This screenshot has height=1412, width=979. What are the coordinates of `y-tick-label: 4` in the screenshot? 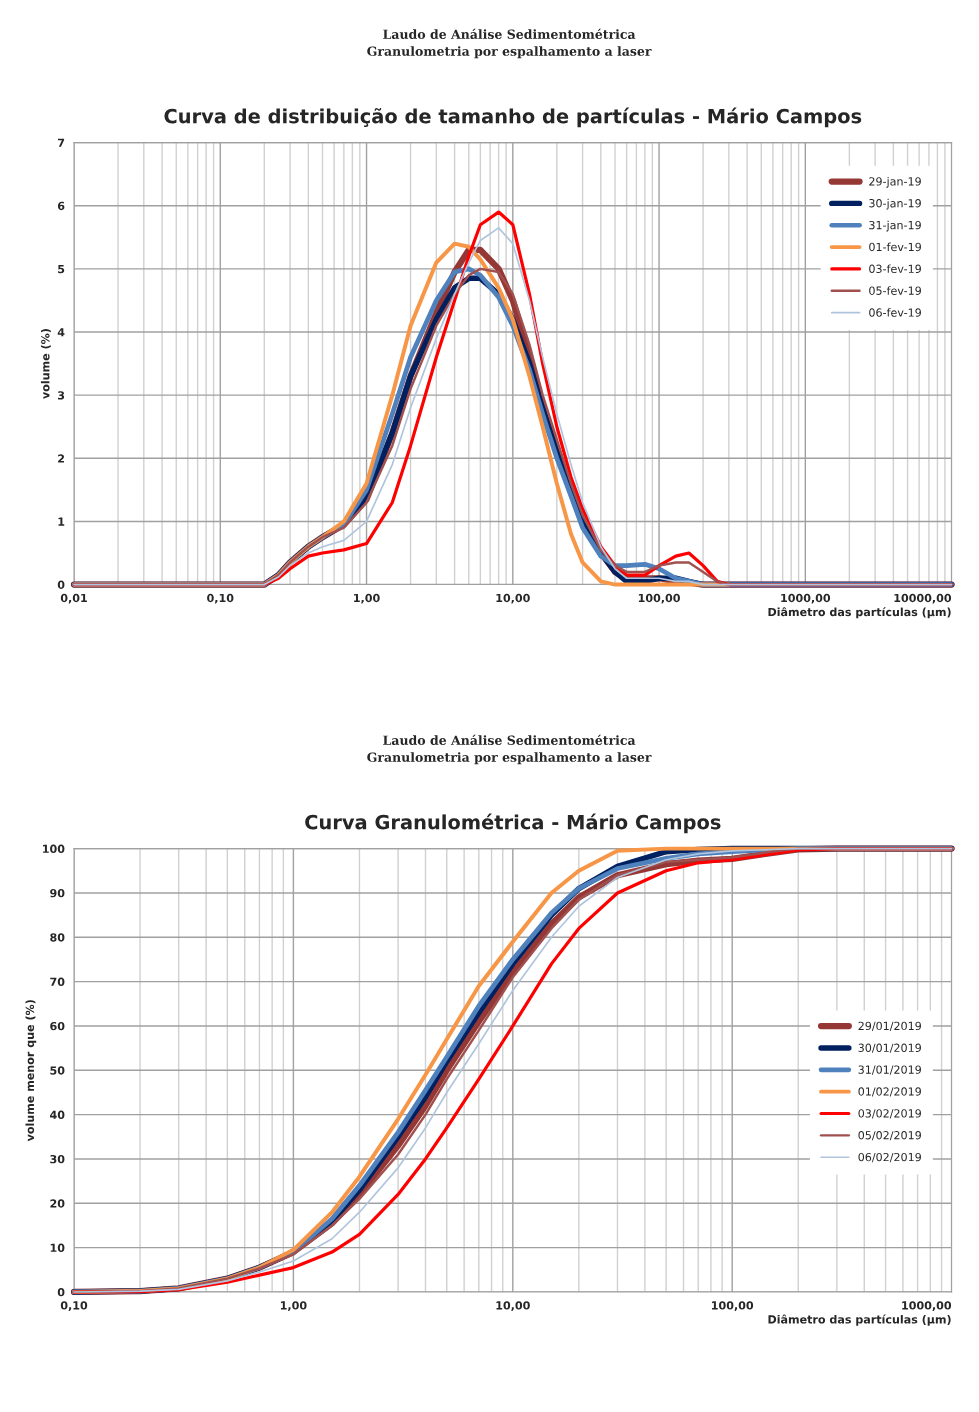 It's located at (61, 332).